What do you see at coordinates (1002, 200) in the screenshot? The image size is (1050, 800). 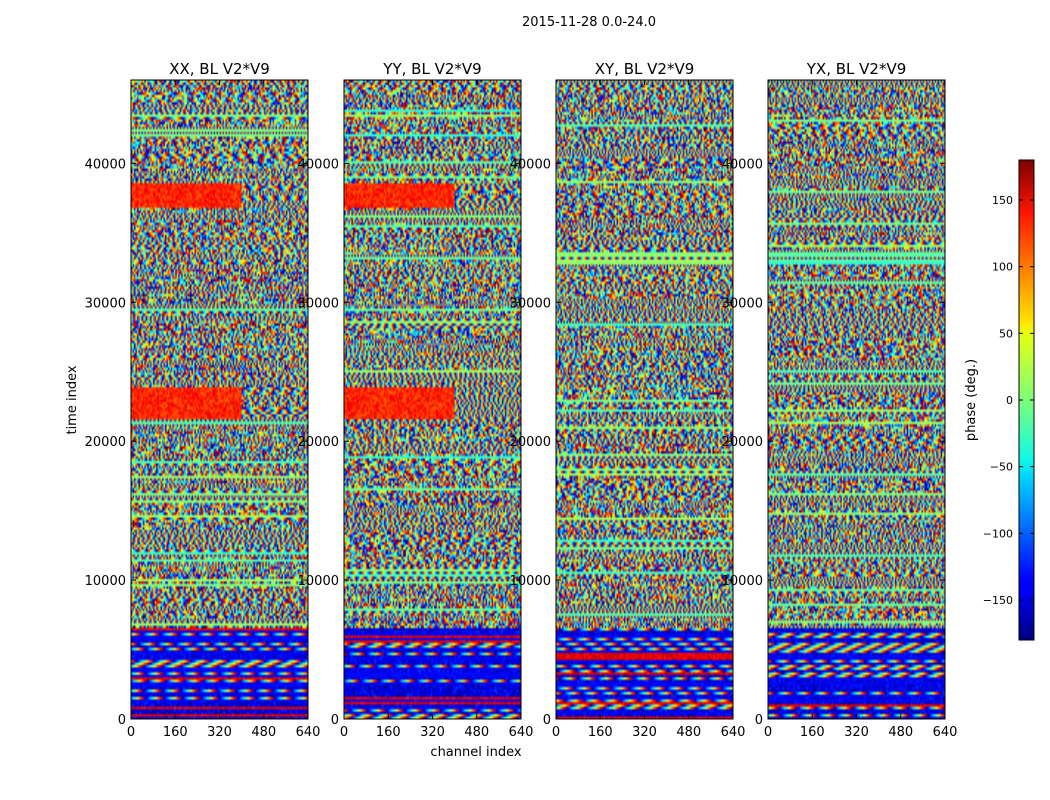 I see `colorbar-tick-label: 150` at bounding box center [1002, 200].